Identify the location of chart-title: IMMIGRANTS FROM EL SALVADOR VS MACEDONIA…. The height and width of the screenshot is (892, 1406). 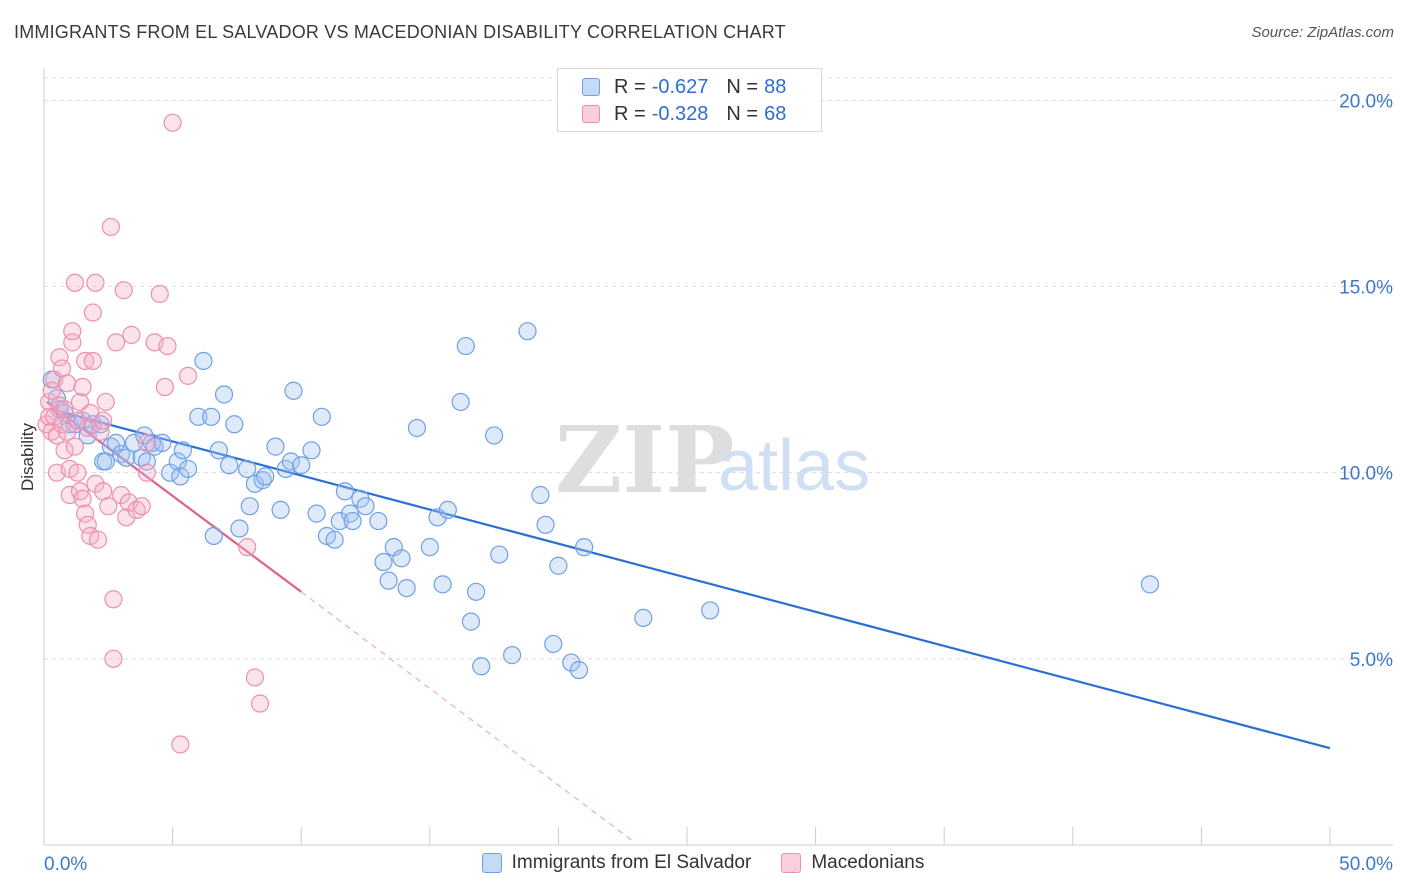
(400, 32).